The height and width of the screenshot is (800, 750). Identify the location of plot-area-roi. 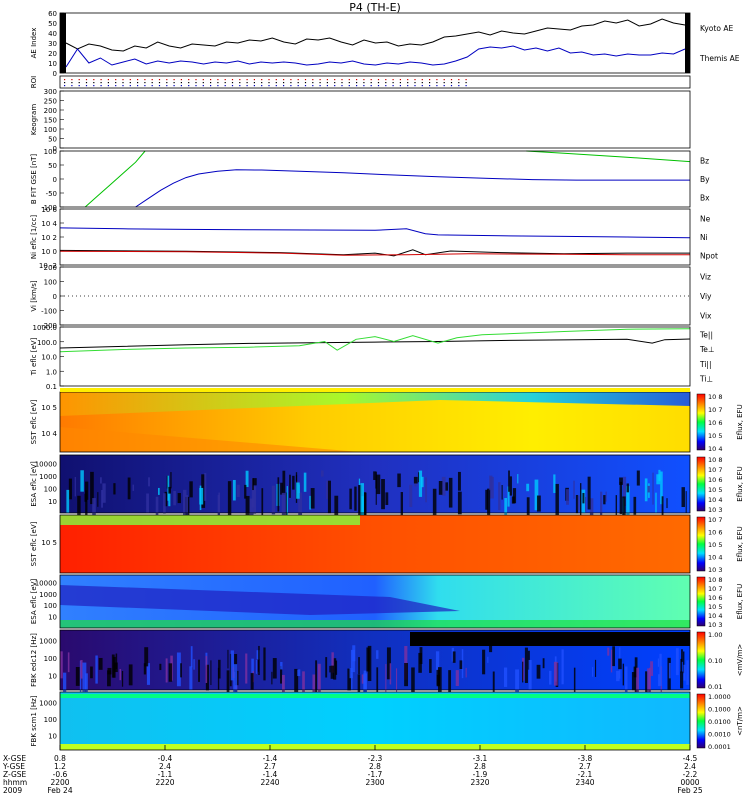
(375, 82).